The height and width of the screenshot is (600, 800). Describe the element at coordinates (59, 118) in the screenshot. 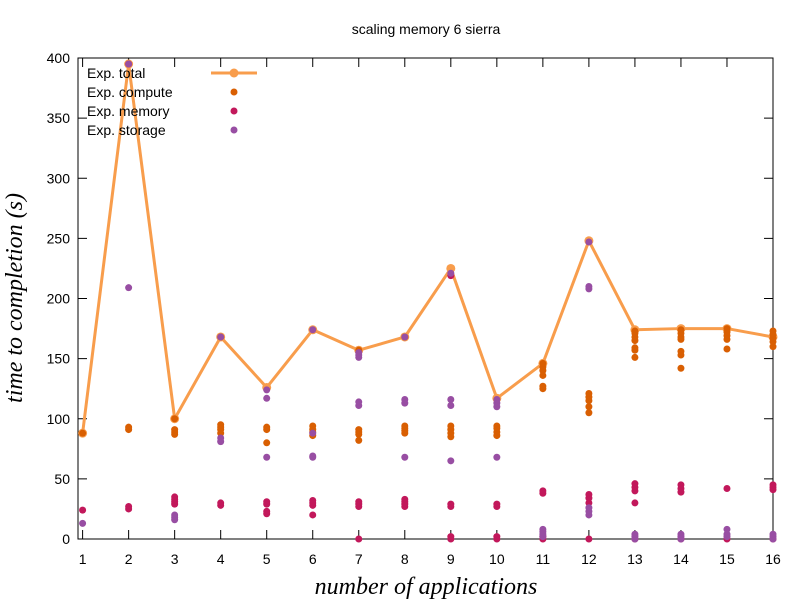

I see `y-tick-label: 350` at that location.